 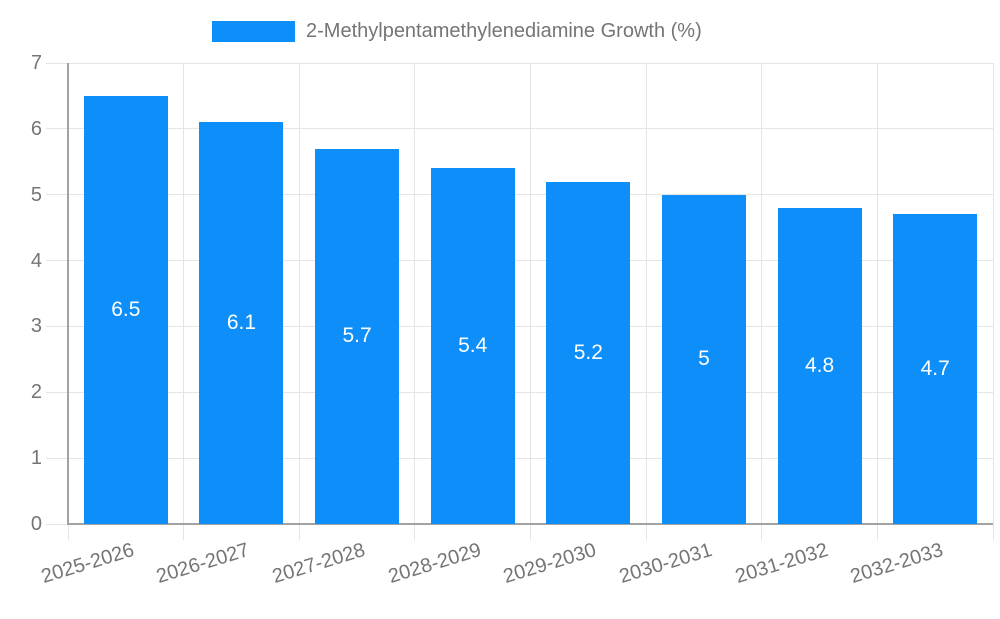 I want to click on x-tick-label: 2029-2030, so click(x=550, y=563).